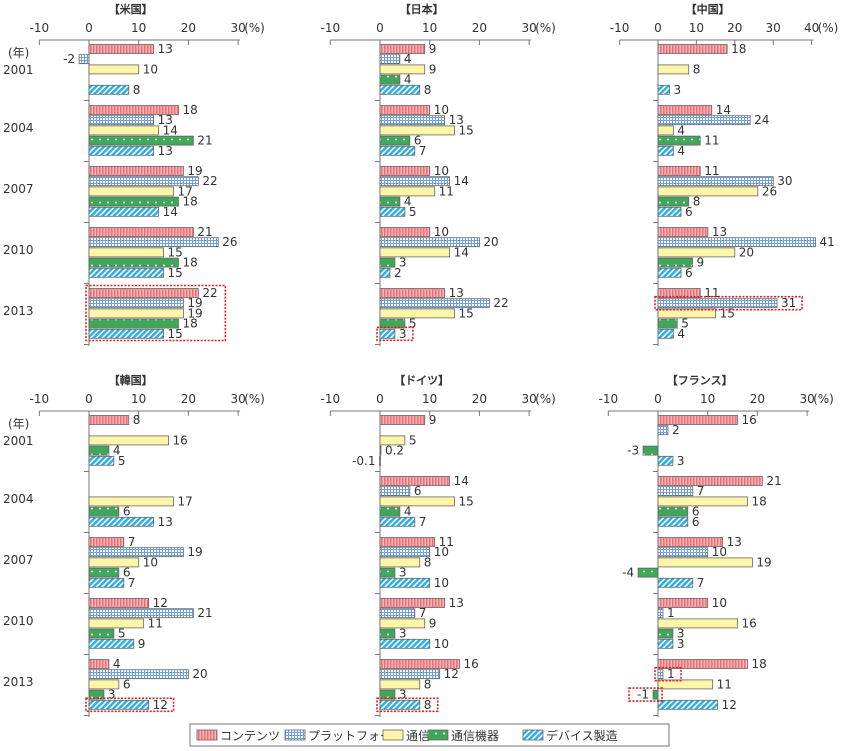 Image resolution: width=846 pixels, height=751 pixels. Describe the element at coordinates (423, 522) in the screenshot. I see `data-label: 7` at that location.